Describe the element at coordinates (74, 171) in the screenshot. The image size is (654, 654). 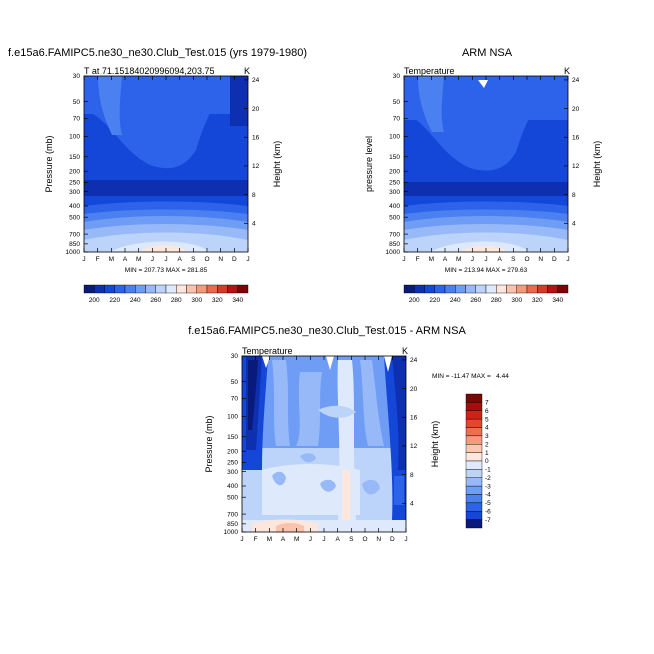
I see `y-tick-label: 200` at that location.